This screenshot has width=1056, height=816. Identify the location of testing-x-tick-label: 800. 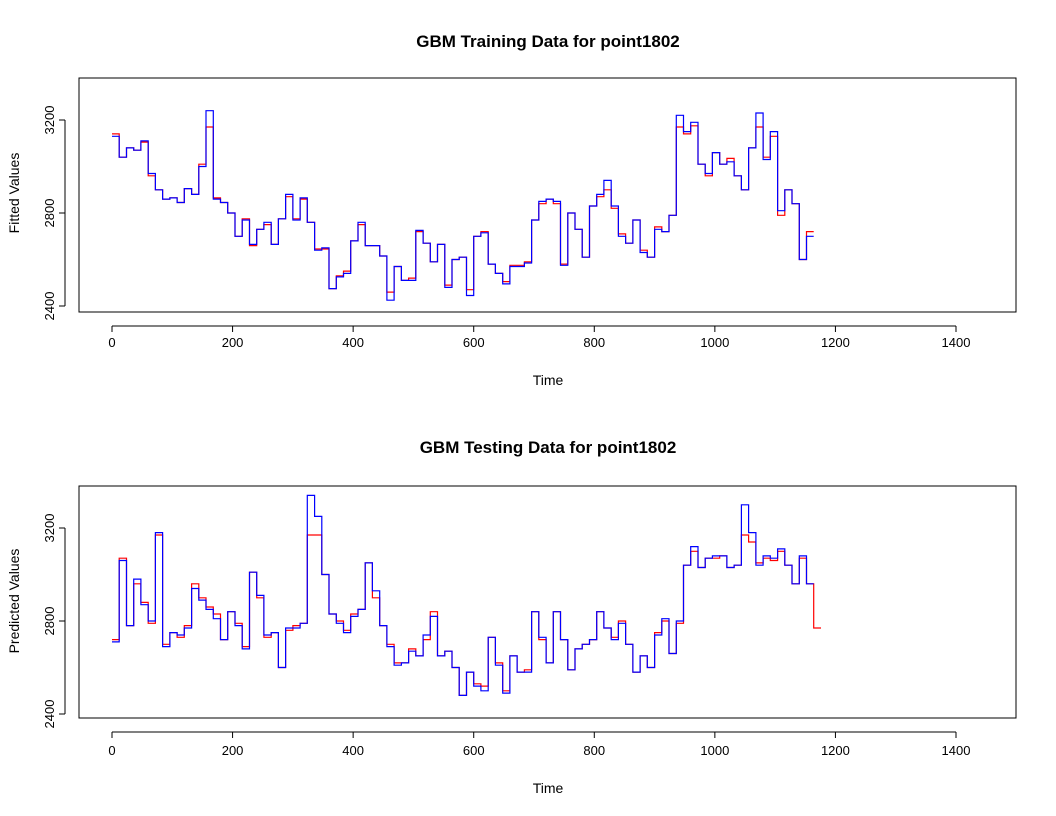
(594, 750).